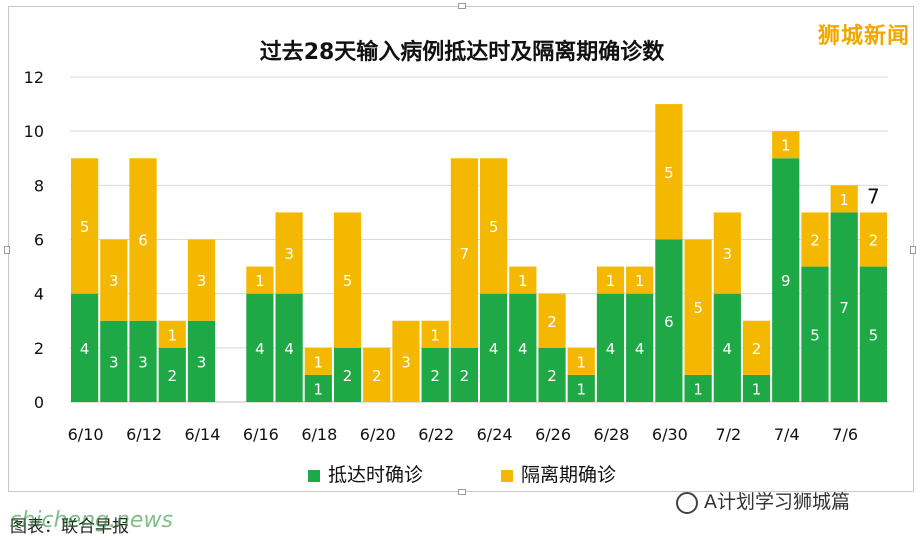 The image size is (924, 540). What do you see at coordinates (462, 52) in the screenshot?
I see `chart-title: 过去28天输入病例抵达时及隔离期确诊数` at bounding box center [462, 52].